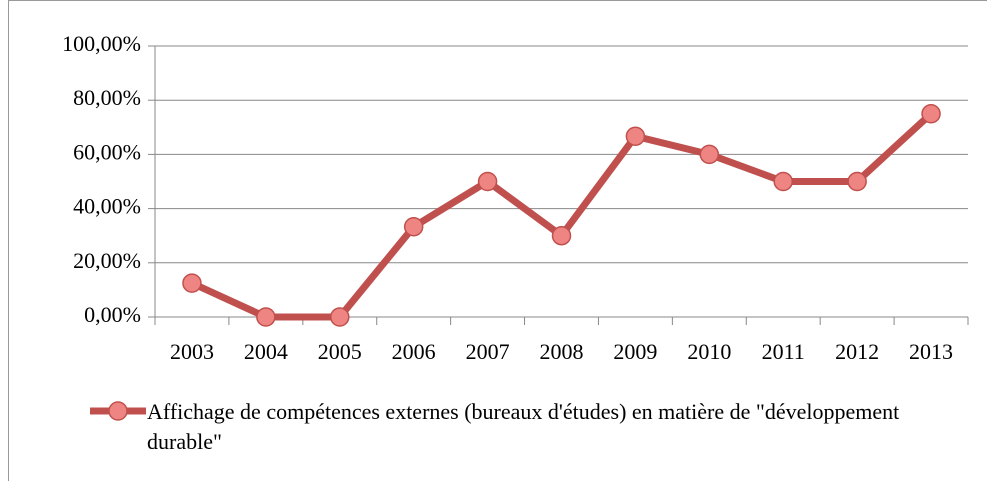  I want to click on x-tick-label: 2006, so click(414, 351).